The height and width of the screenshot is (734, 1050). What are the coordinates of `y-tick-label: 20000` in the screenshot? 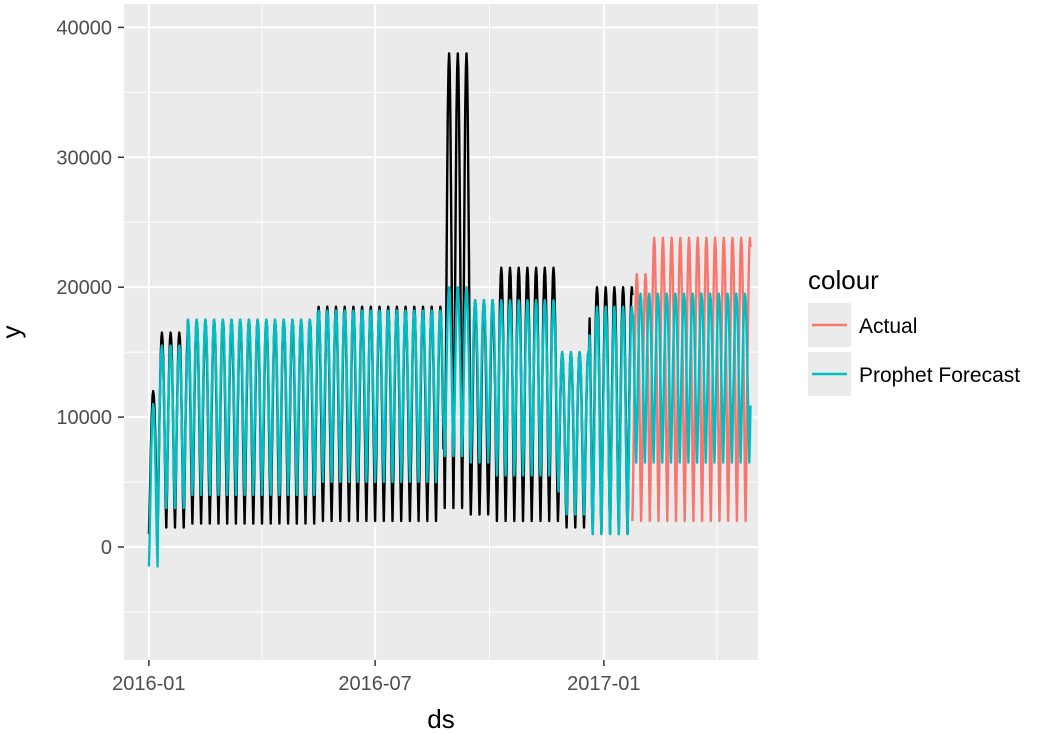 It's located at (84, 288).